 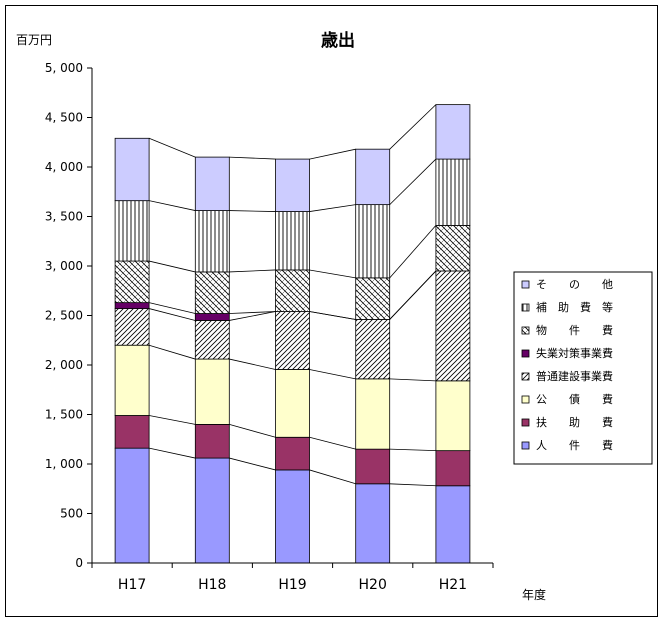 What do you see at coordinates (64, 217) in the screenshot?
I see `y-tick-label: 3, 500` at bounding box center [64, 217].